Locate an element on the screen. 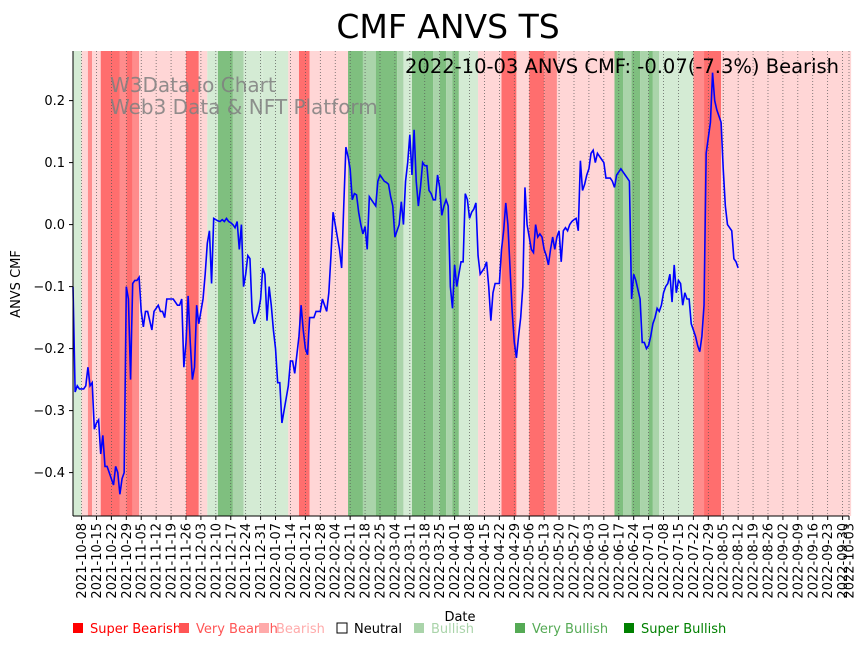 The height and width of the screenshot is (646, 867). x-tick-label: 2022-06-17 is located at coordinates (619, 561).